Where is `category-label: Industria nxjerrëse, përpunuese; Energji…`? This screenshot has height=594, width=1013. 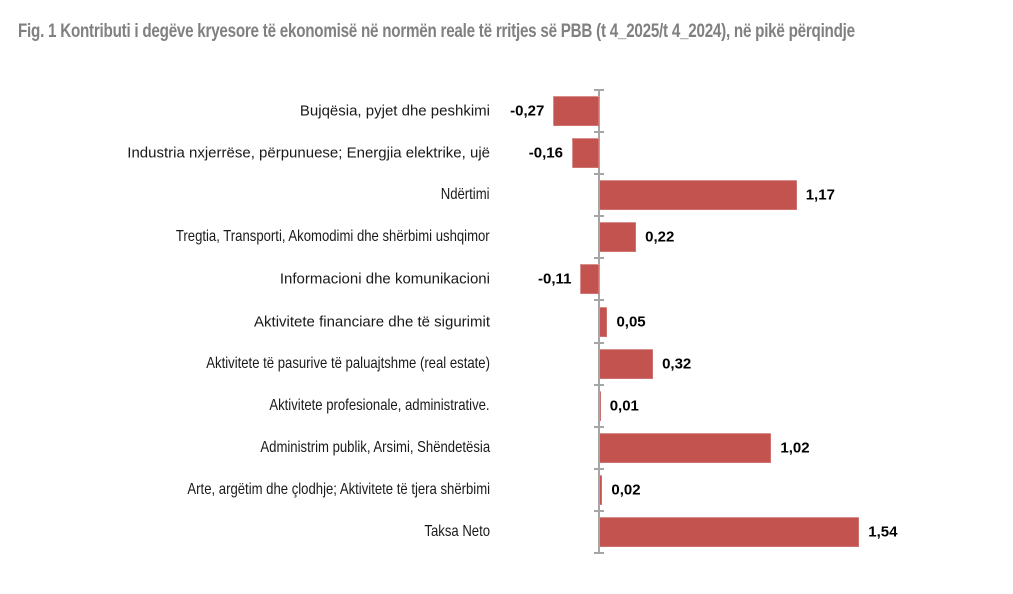 category-label: Industria nxjerrëse, përpunuese; Energji… is located at coordinates (308, 153).